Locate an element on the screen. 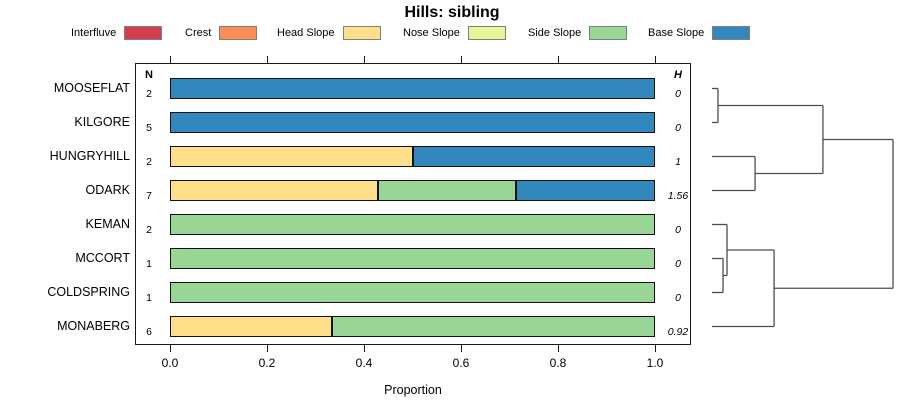 This screenshot has height=420, width=900. axis-tick-label: 1.0 is located at coordinates (655, 363).